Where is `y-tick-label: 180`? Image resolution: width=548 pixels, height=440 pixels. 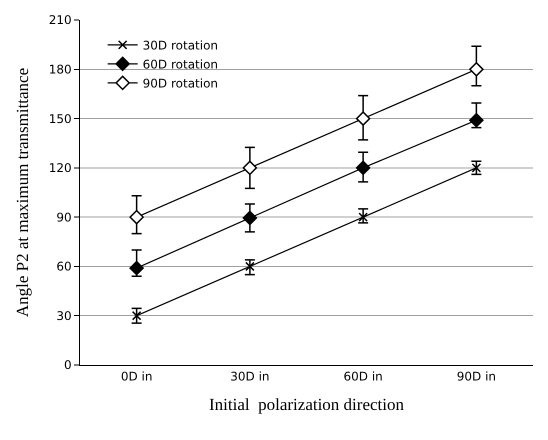
y-tick-label: 180 is located at coordinates (60, 69).